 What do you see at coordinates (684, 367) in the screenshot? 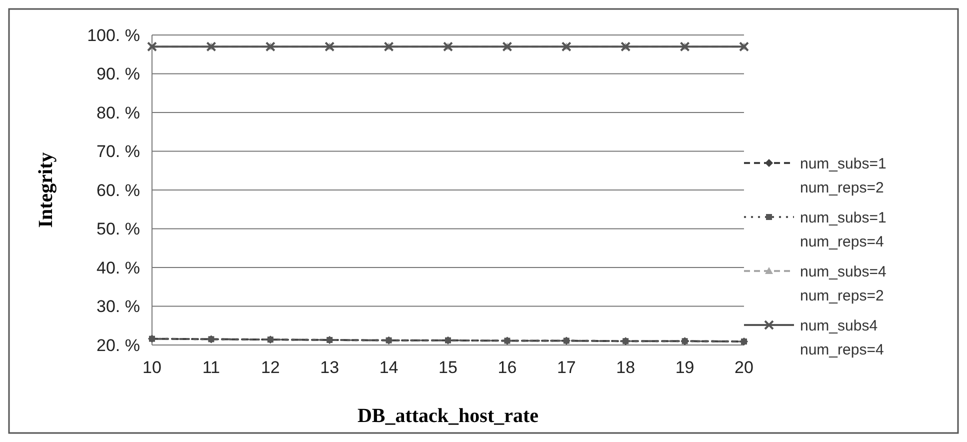
I see `x-tick-label: 19` at bounding box center [684, 367].